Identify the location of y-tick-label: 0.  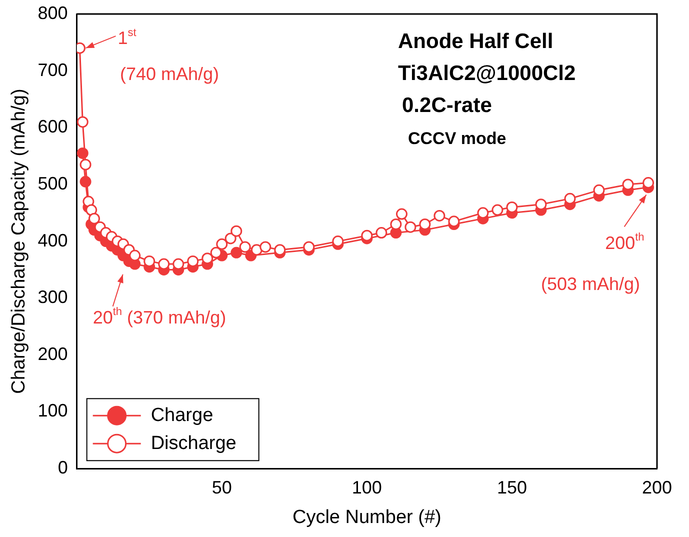
(63, 468).